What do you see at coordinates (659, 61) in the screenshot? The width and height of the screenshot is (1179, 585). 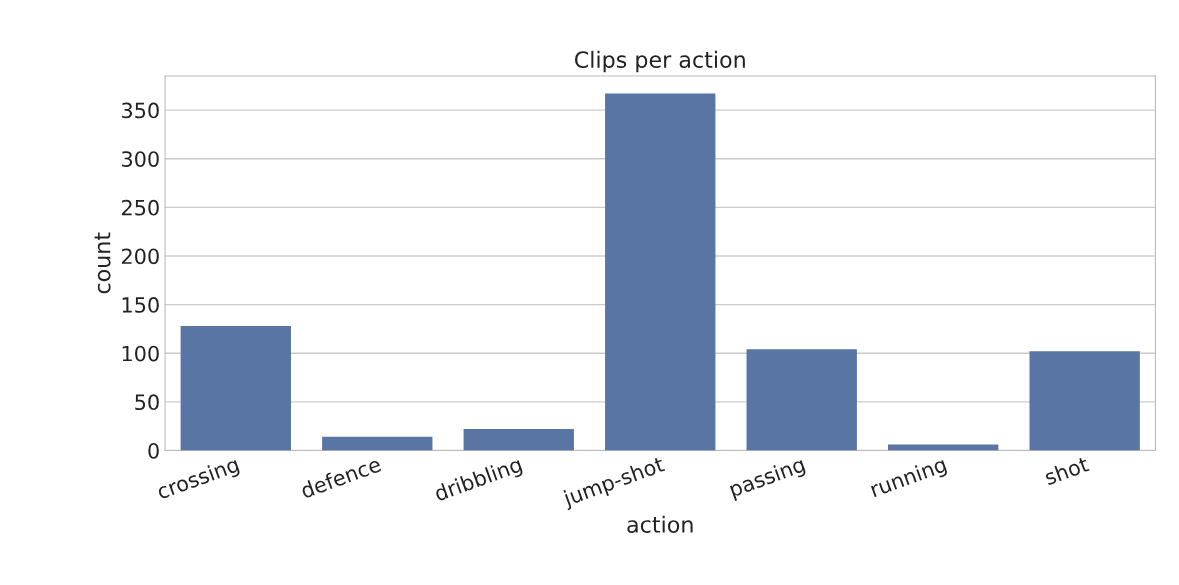 I see `chart-title: Clips per action` at bounding box center [659, 61].